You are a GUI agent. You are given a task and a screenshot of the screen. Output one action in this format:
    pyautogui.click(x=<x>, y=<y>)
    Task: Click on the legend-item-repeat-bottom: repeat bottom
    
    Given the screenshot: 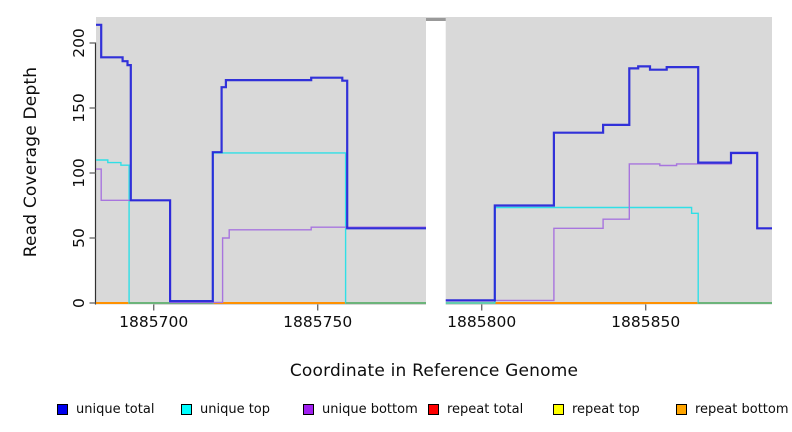 What is the action you would take?
    pyautogui.click(x=732, y=409)
    